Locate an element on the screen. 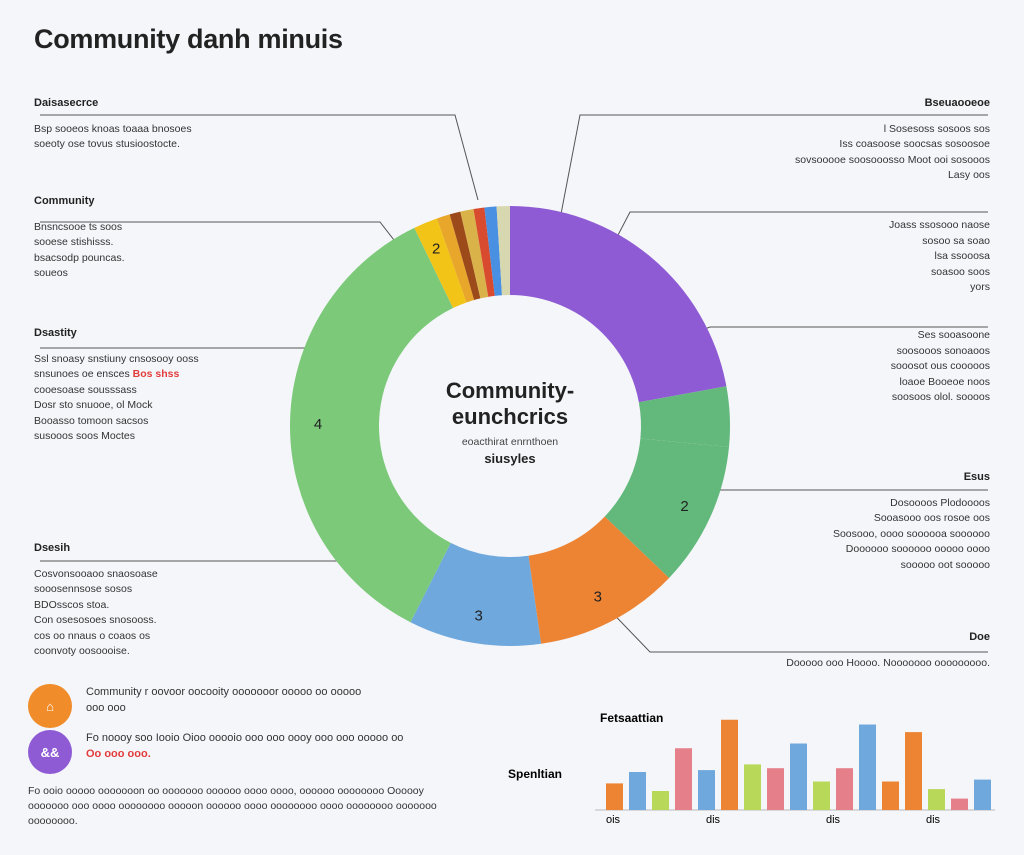 The image size is (1024, 855). annotation-line: coonvoty oosoooise. is located at coordinates (82, 651).